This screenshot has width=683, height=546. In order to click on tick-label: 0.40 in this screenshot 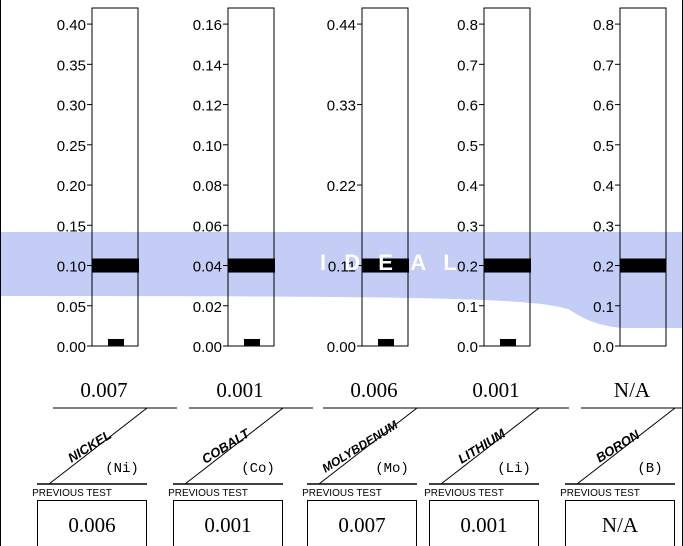, I will do `click(71, 25)`.